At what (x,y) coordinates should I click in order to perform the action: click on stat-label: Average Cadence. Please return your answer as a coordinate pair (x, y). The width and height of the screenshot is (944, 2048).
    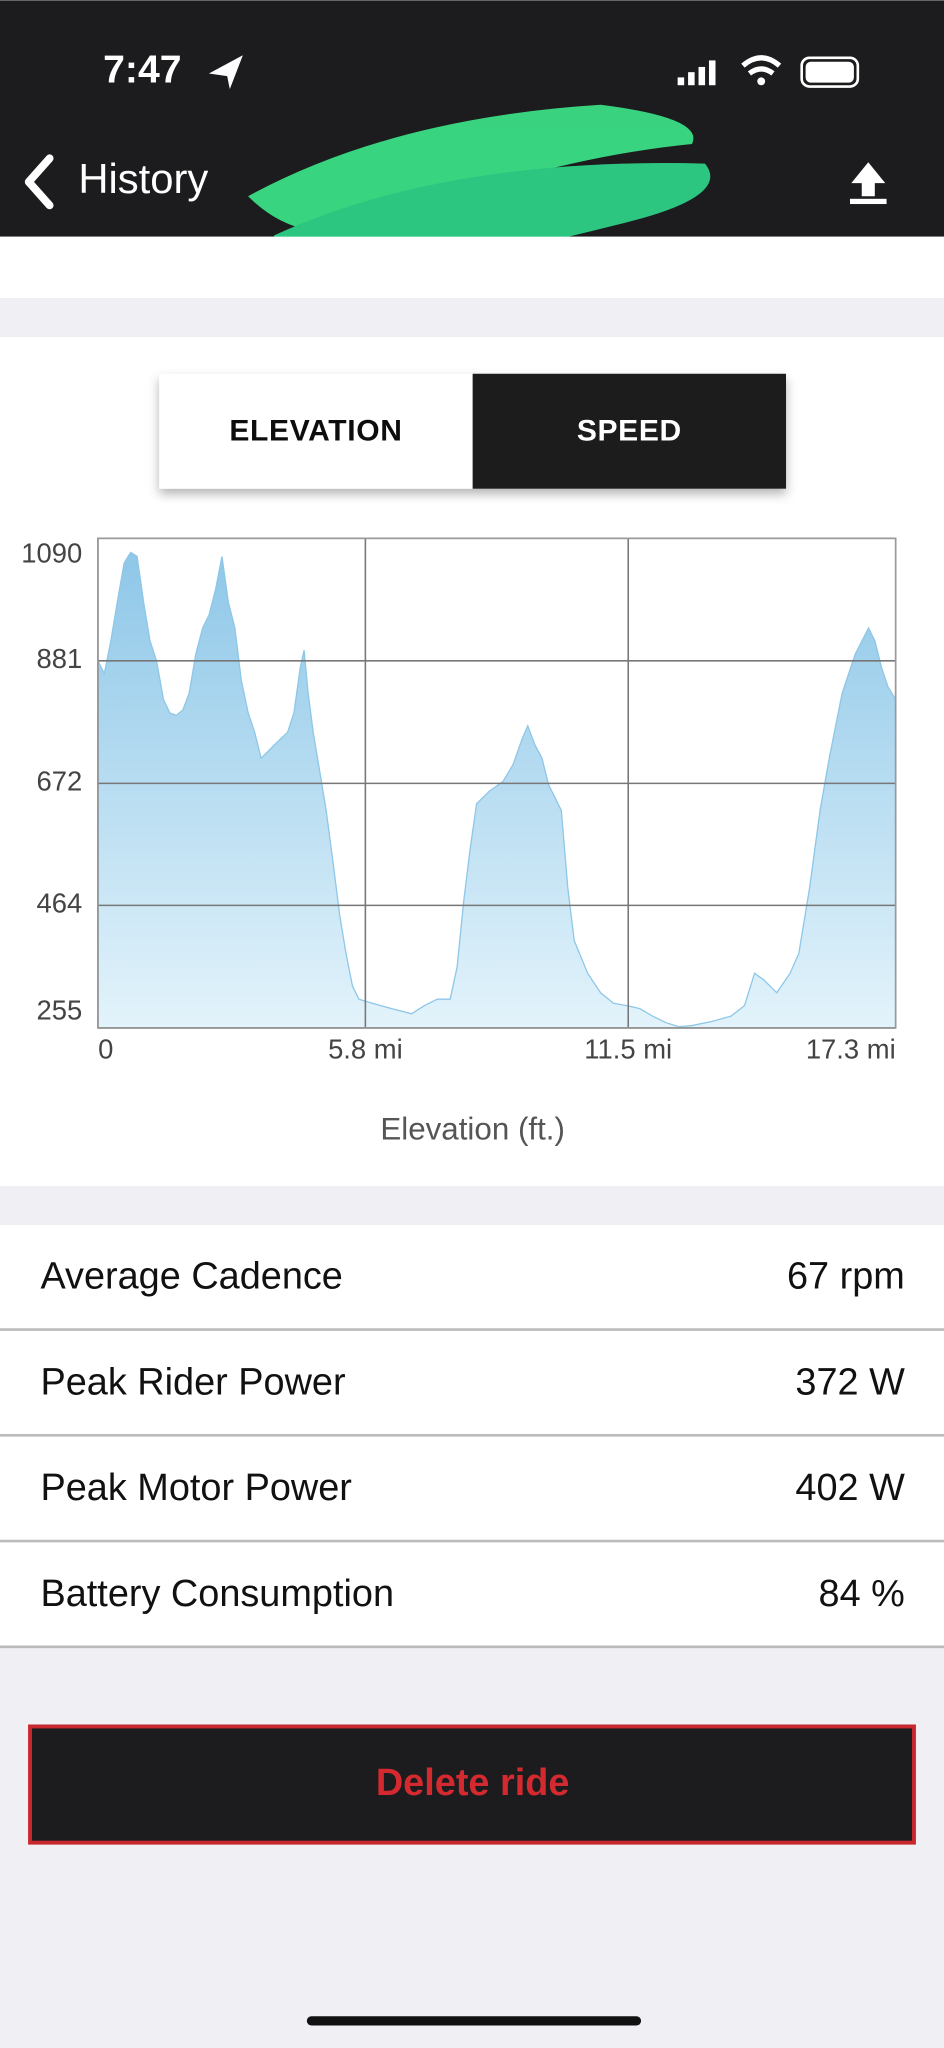
    Looking at the image, I should click on (191, 1277).